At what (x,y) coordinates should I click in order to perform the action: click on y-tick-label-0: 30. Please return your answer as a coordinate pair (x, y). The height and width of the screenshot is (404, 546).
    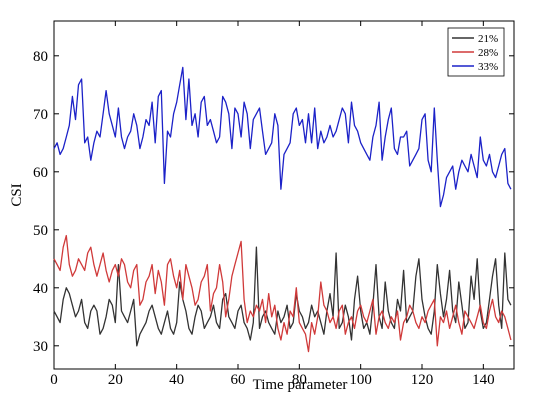
    Looking at the image, I should click on (40, 347).